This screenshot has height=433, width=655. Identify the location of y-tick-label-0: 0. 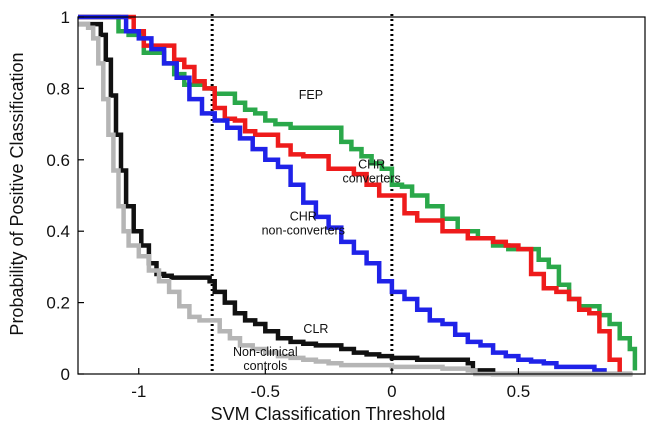
(65, 374).